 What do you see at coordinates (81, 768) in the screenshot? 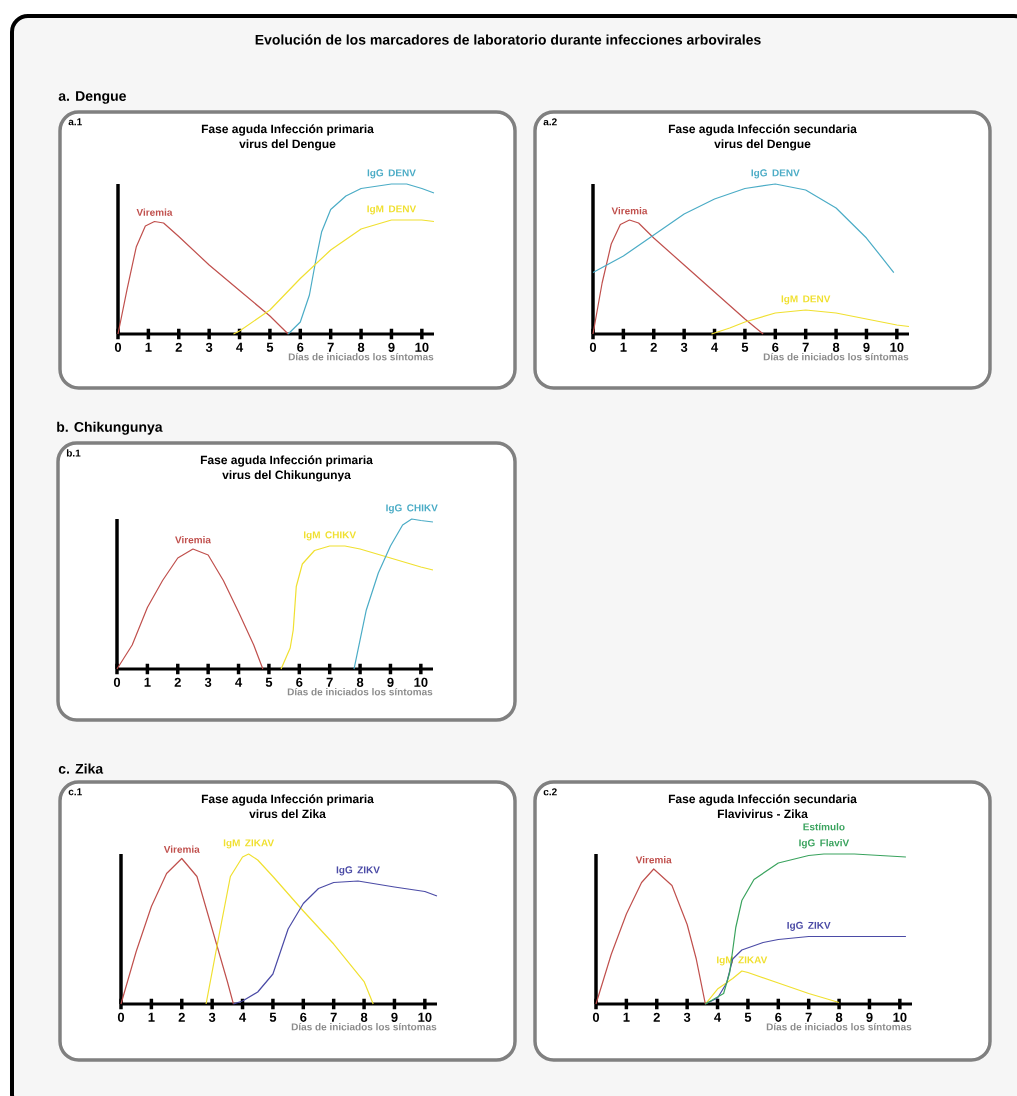
I see `text: c. Zika` at bounding box center [81, 768].